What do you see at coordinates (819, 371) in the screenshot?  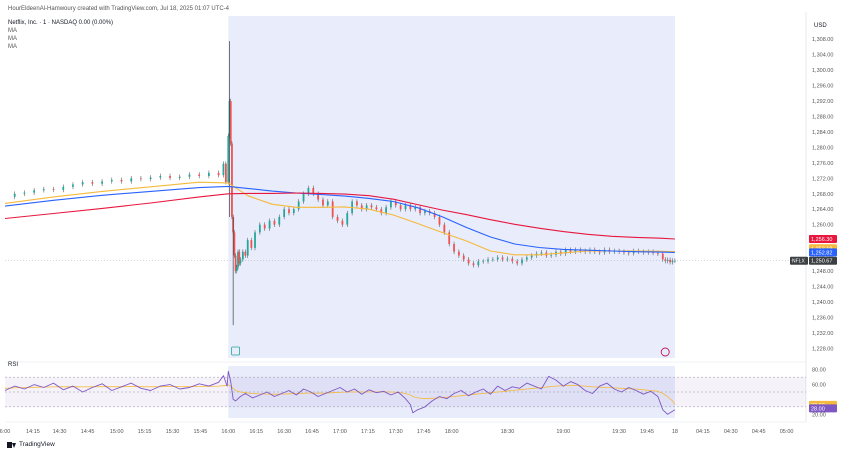 I see `rsi-tick-label: 80.00` at bounding box center [819, 371].